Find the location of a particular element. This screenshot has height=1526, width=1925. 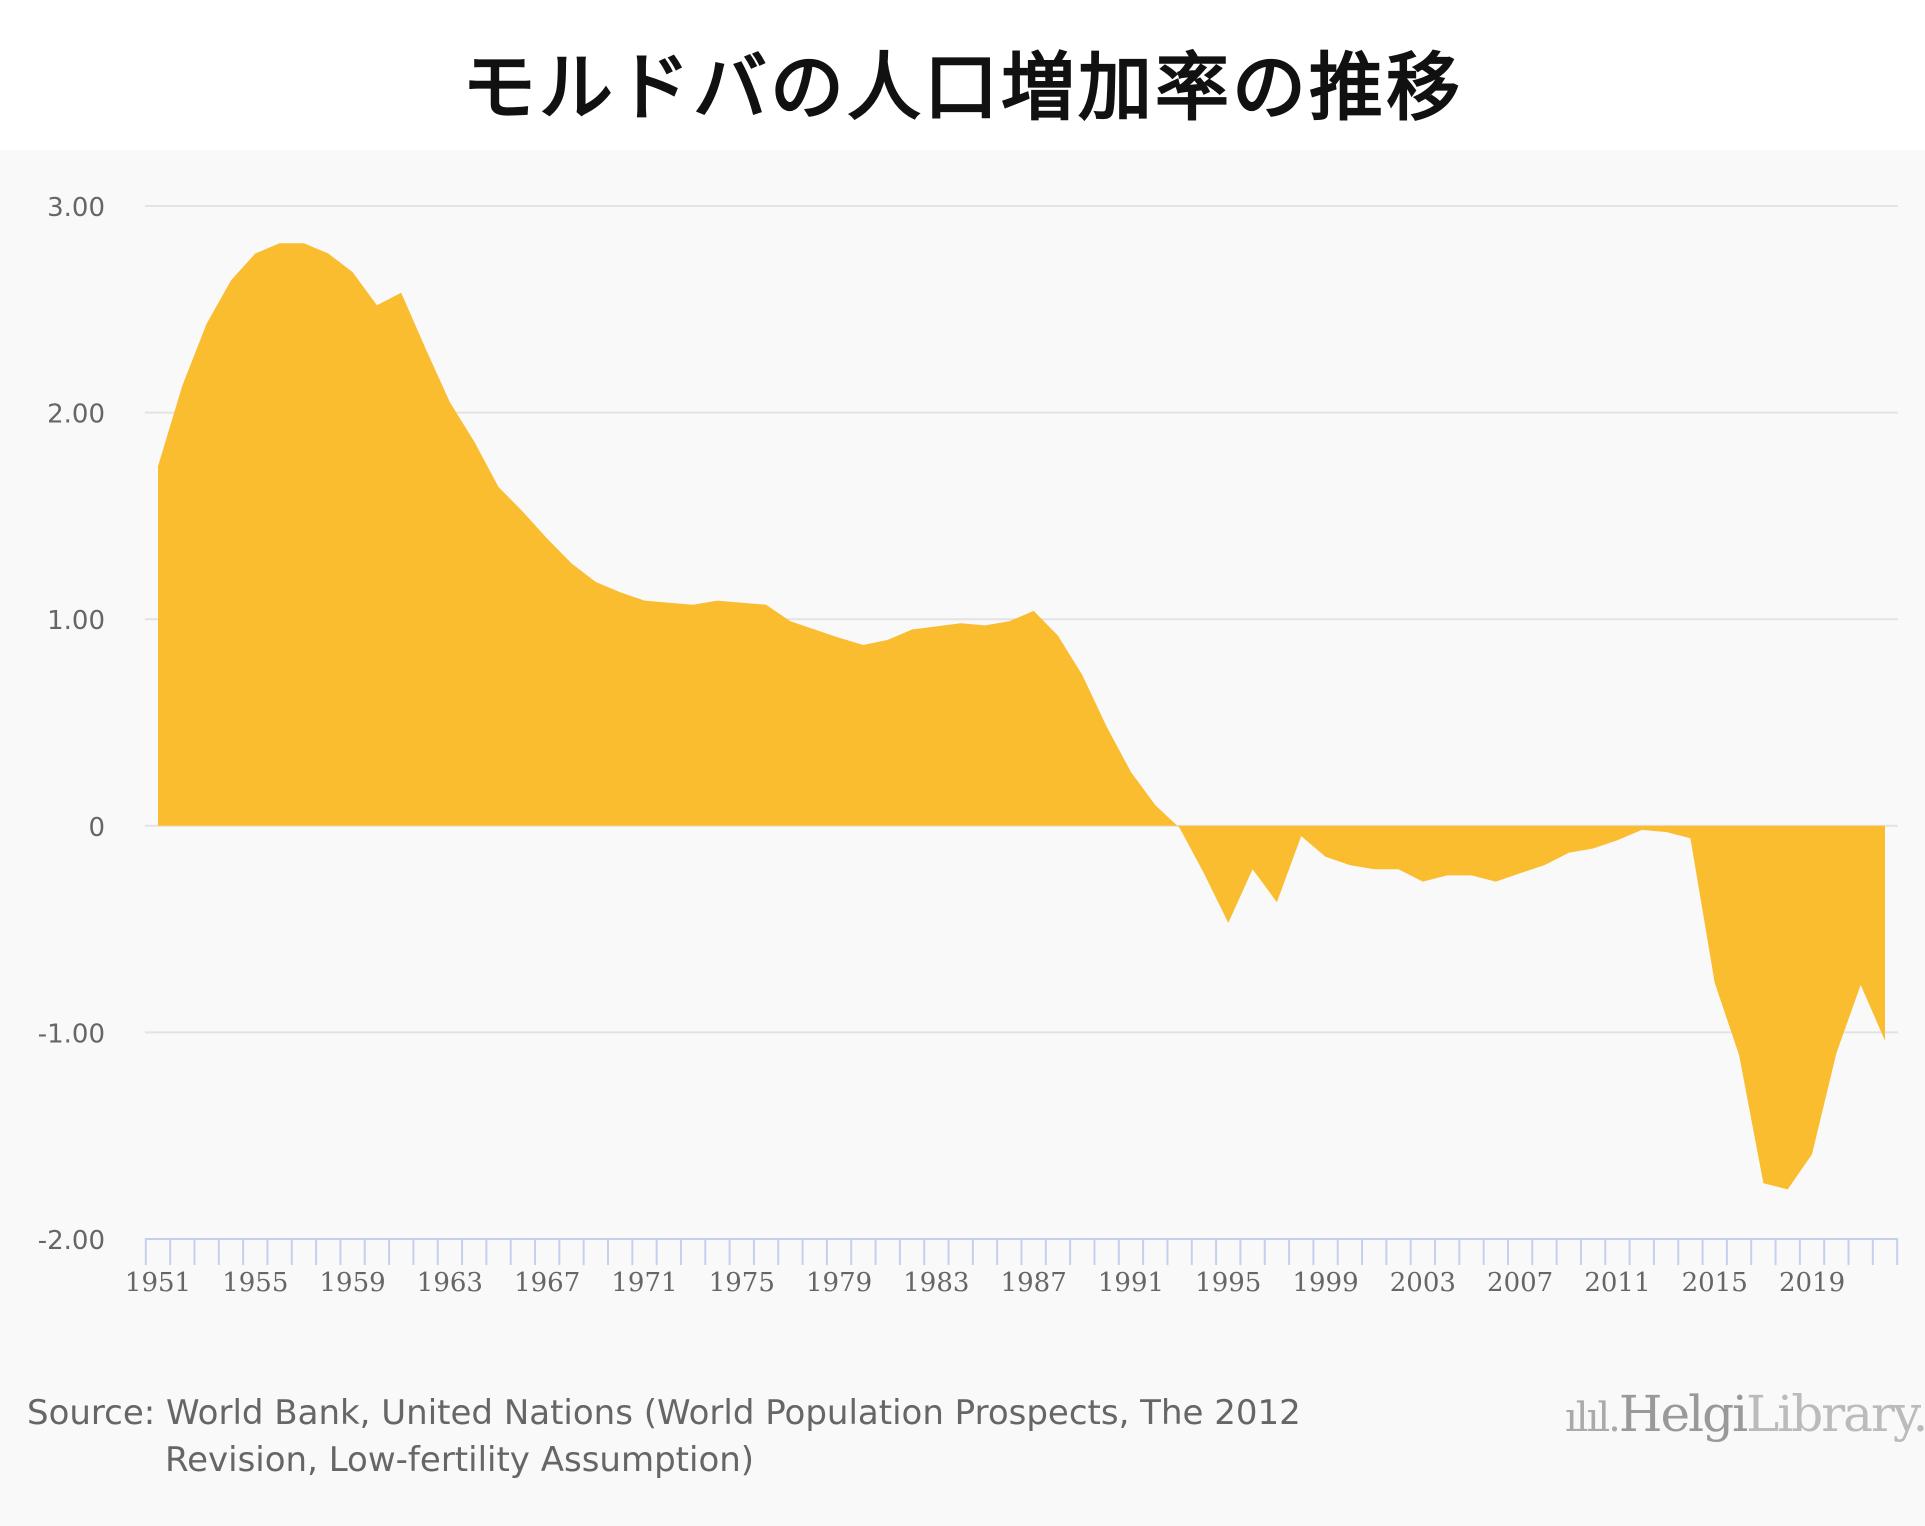

x-tick-label: 1971 is located at coordinates (644, 1283).